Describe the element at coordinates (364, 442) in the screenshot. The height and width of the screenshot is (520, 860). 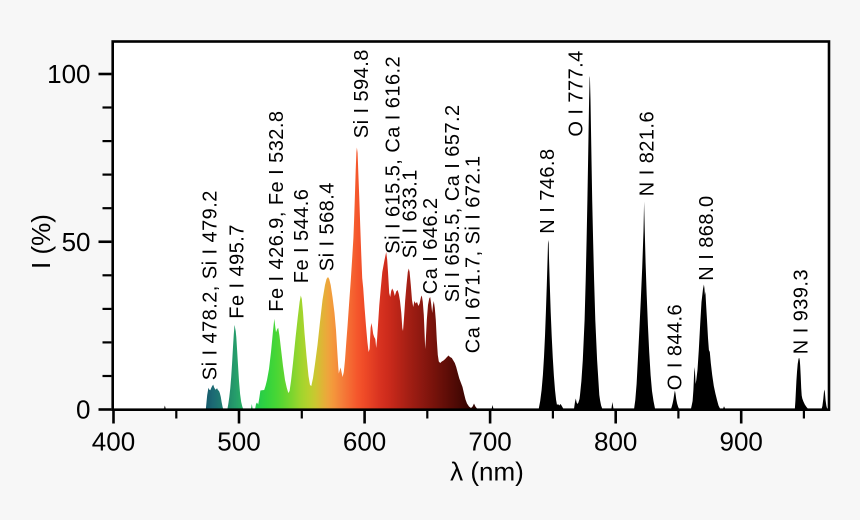
I see `svg-text: 600` at that location.